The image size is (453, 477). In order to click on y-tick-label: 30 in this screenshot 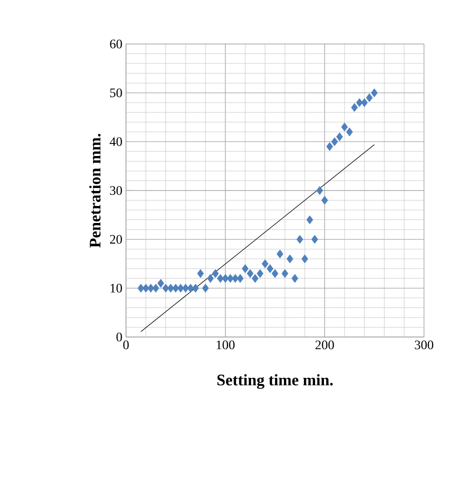, I will do `click(116, 190)`.